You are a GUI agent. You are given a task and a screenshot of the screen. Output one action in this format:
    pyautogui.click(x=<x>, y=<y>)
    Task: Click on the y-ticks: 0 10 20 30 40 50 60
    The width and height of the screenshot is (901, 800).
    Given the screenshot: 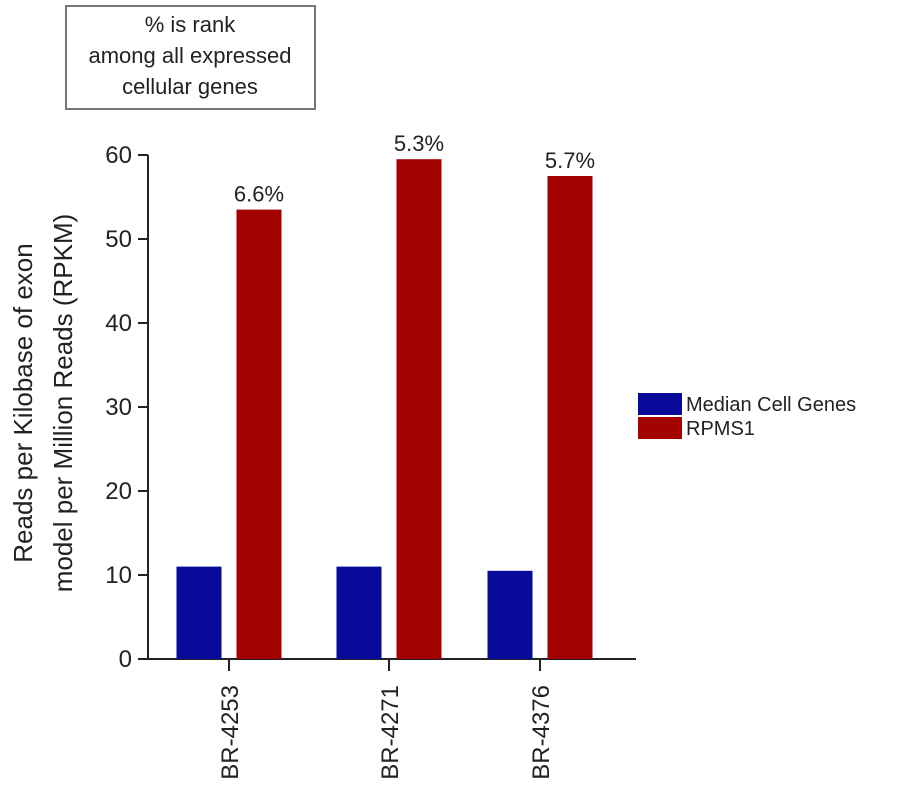 What is the action you would take?
    pyautogui.click(x=126, y=407)
    